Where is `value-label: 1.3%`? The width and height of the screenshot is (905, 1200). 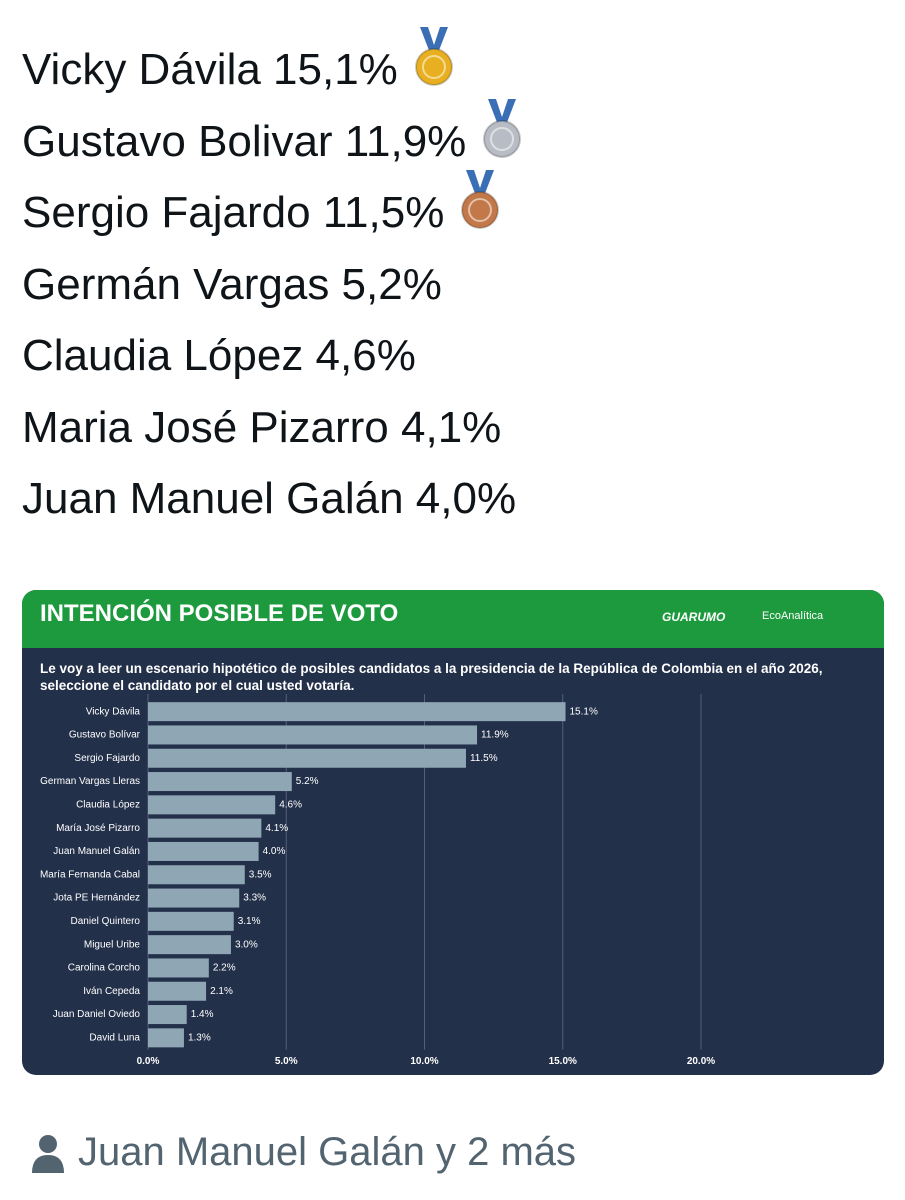
value-label: 1.3% is located at coordinates (199, 1037).